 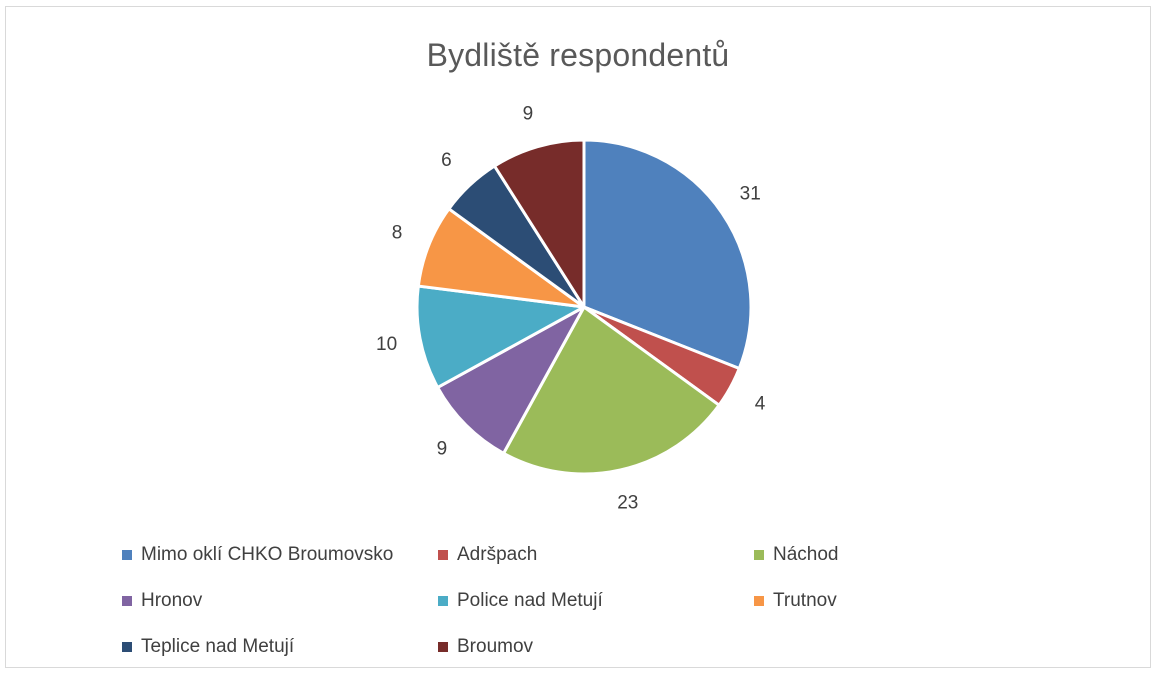 I want to click on data-label-4: 10, so click(x=386, y=344).